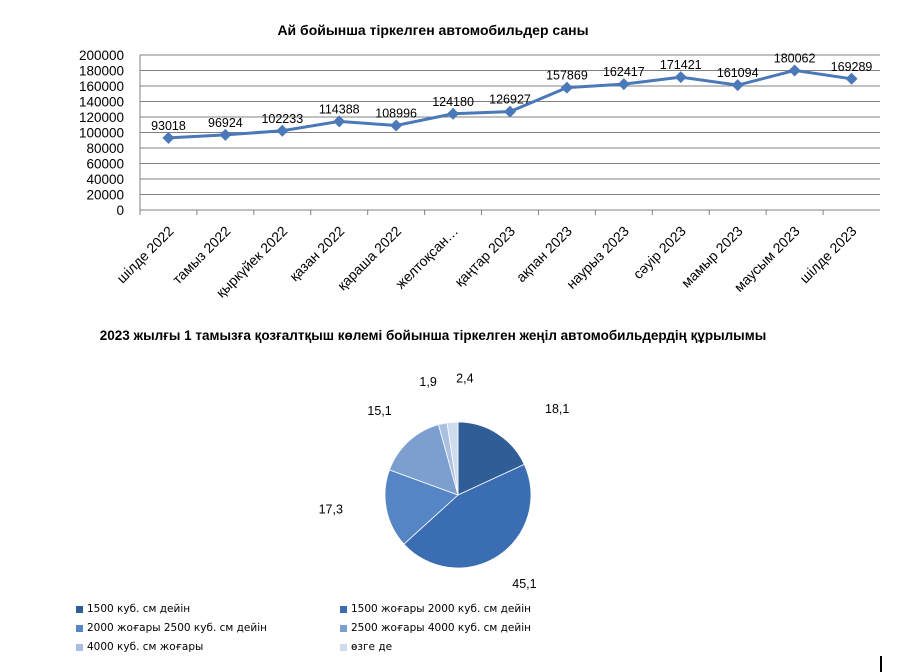 The height and width of the screenshot is (672, 907). Describe the element at coordinates (101, 117) in the screenshot. I see `y-tick-label: 120000` at that location.